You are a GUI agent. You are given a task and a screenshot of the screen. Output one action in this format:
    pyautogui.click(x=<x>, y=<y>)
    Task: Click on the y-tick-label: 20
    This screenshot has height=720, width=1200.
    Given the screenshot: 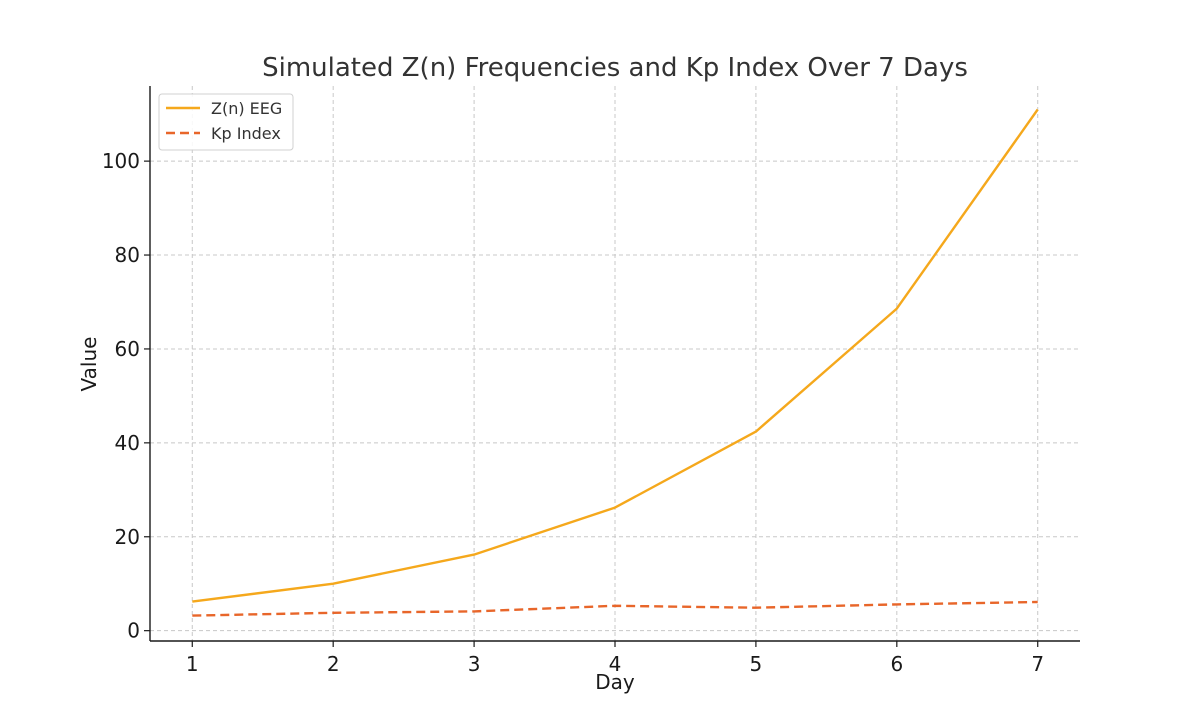 What is the action you would take?
    pyautogui.click(x=127, y=537)
    